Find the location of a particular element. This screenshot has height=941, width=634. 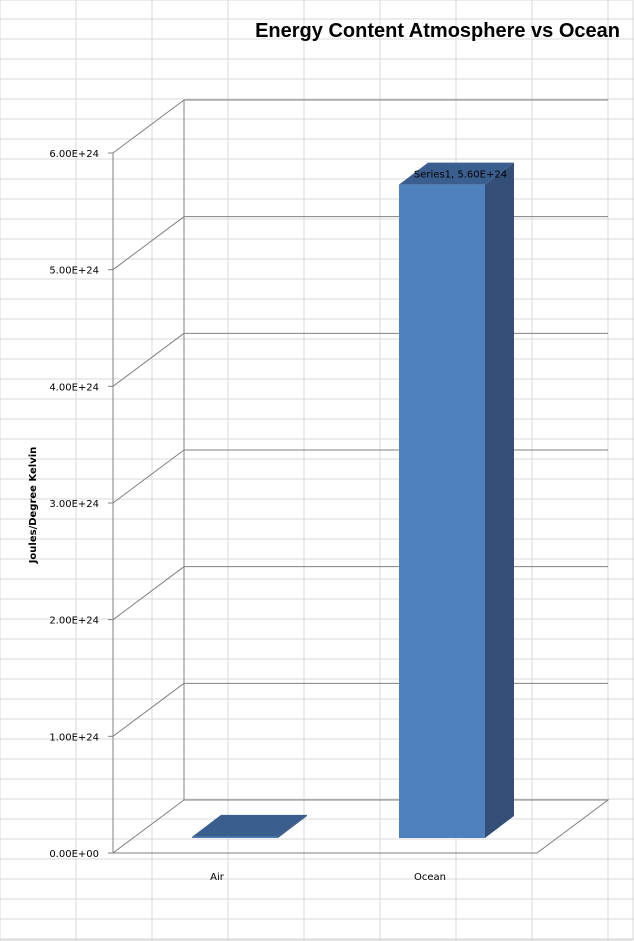

bar-ocean: Series1, 5.60E+24 is located at coordinates (456, 500).